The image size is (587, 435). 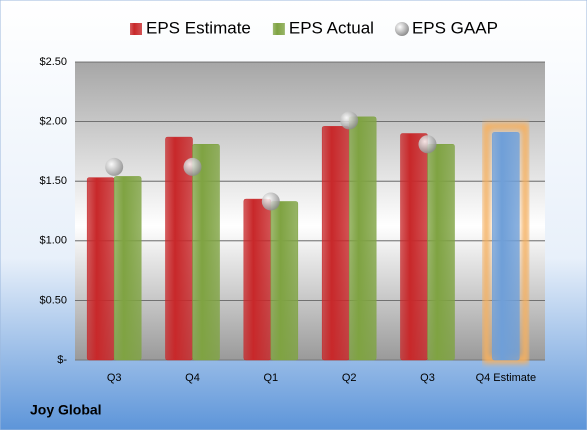 What do you see at coordinates (270, 378) in the screenshot?
I see `x-tick-label: Q1` at bounding box center [270, 378].